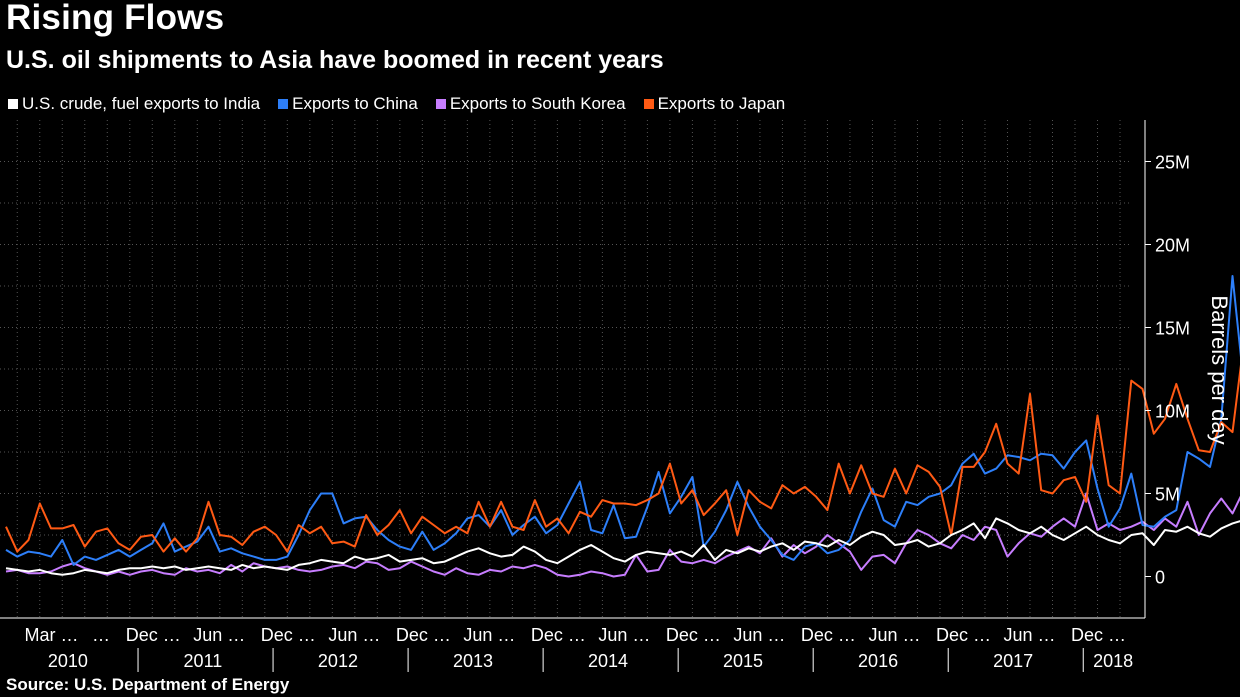 The width and height of the screenshot is (1240, 697). I want to click on legend-swatch-india, so click(13, 104).